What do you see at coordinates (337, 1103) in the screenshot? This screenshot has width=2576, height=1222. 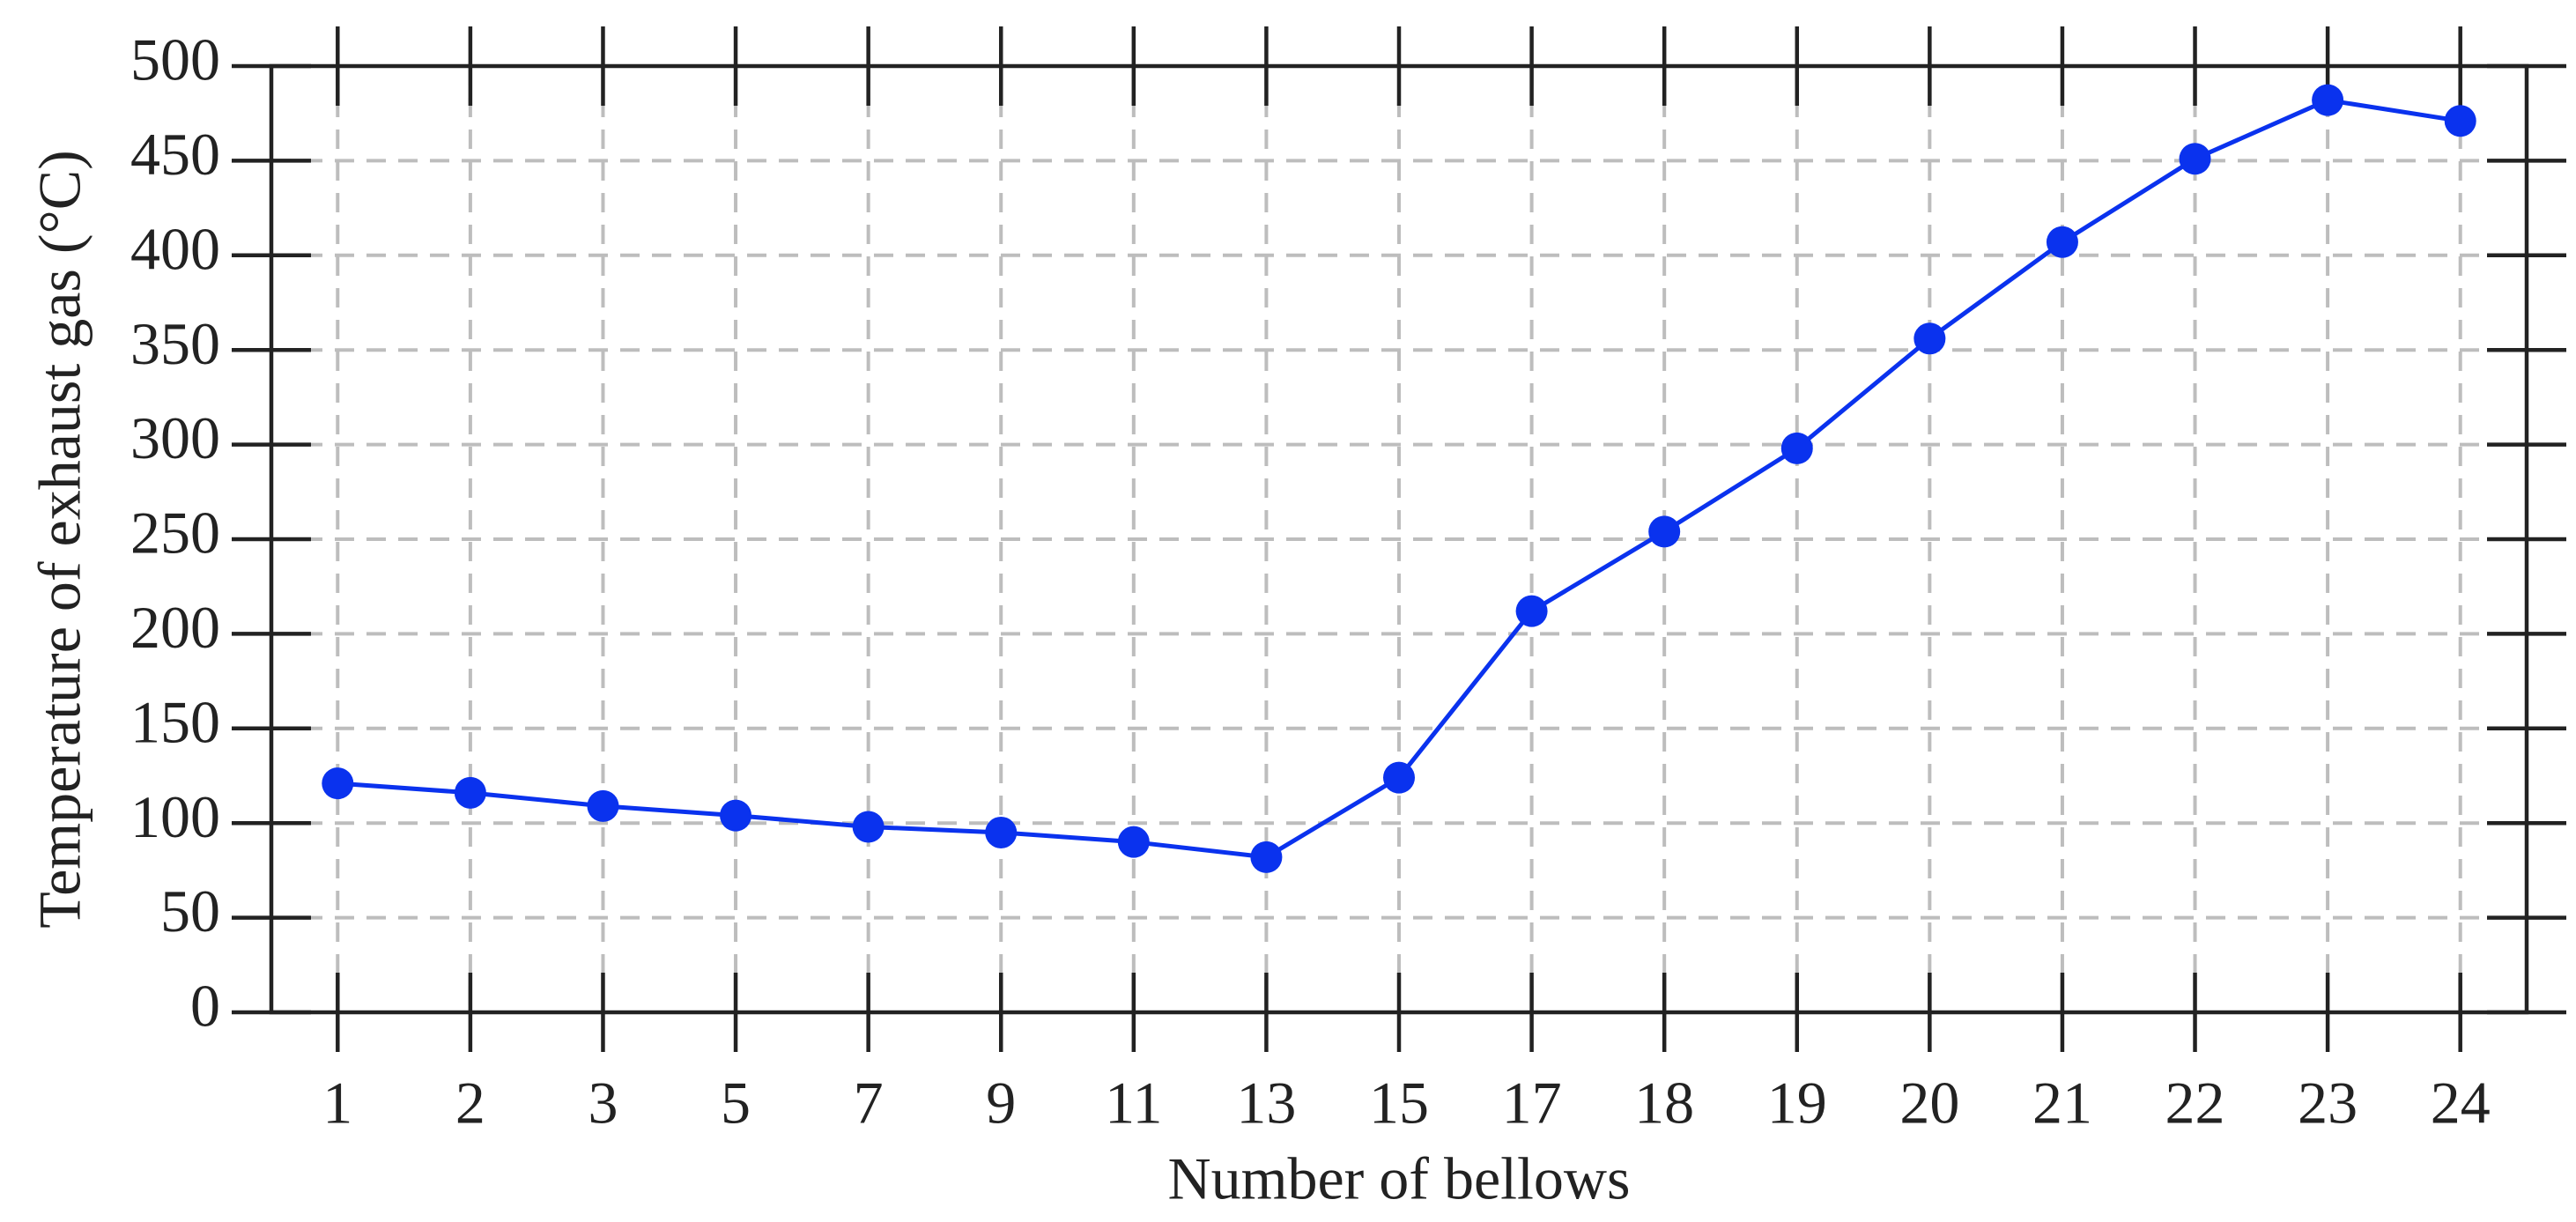 I see `x-tick-label: 1` at bounding box center [337, 1103].